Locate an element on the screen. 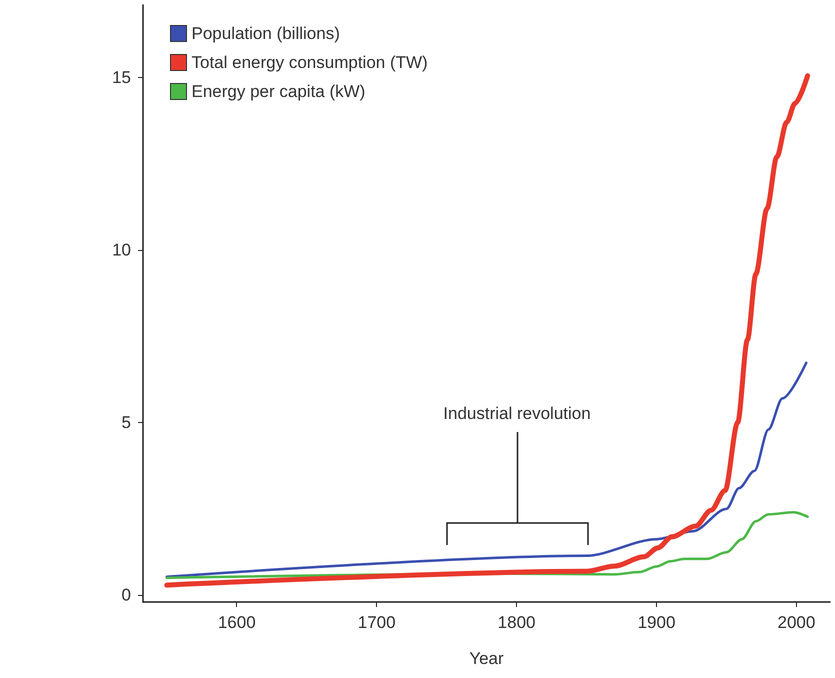  y-tick-label: 0 is located at coordinates (126, 595).